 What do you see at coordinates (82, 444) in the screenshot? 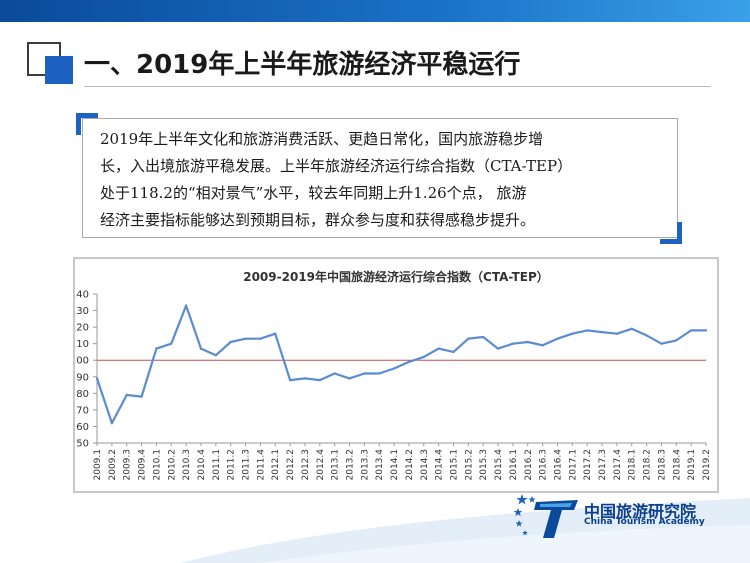
I see `y-tick-label: 50` at bounding box center [82, 444].